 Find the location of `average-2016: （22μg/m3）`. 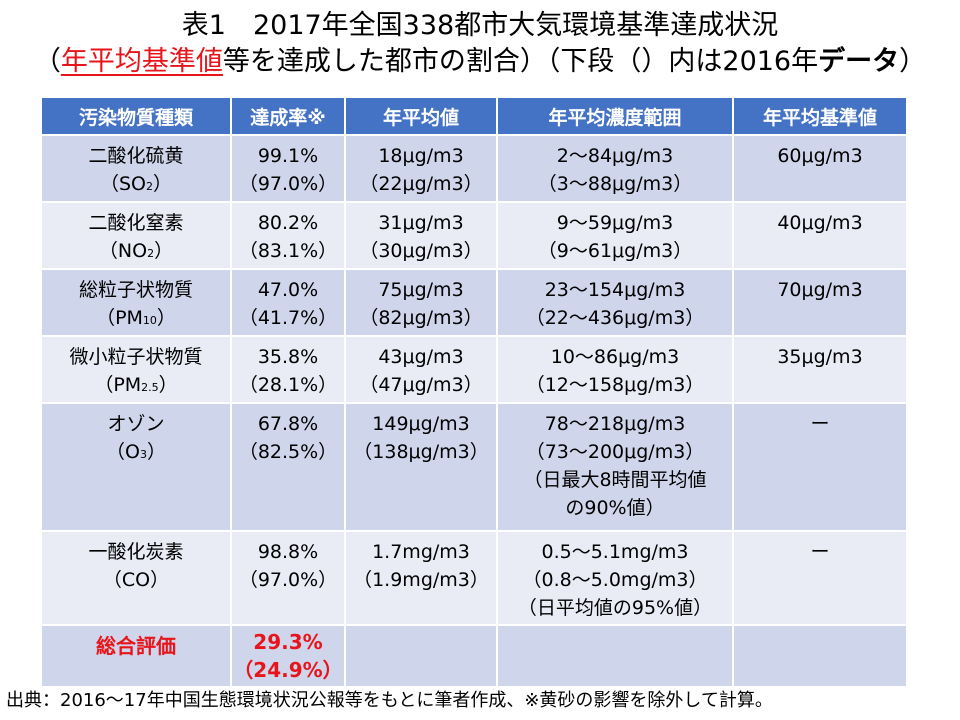

average-2016: （22μg/m3） is located at coordinates (421, 184).